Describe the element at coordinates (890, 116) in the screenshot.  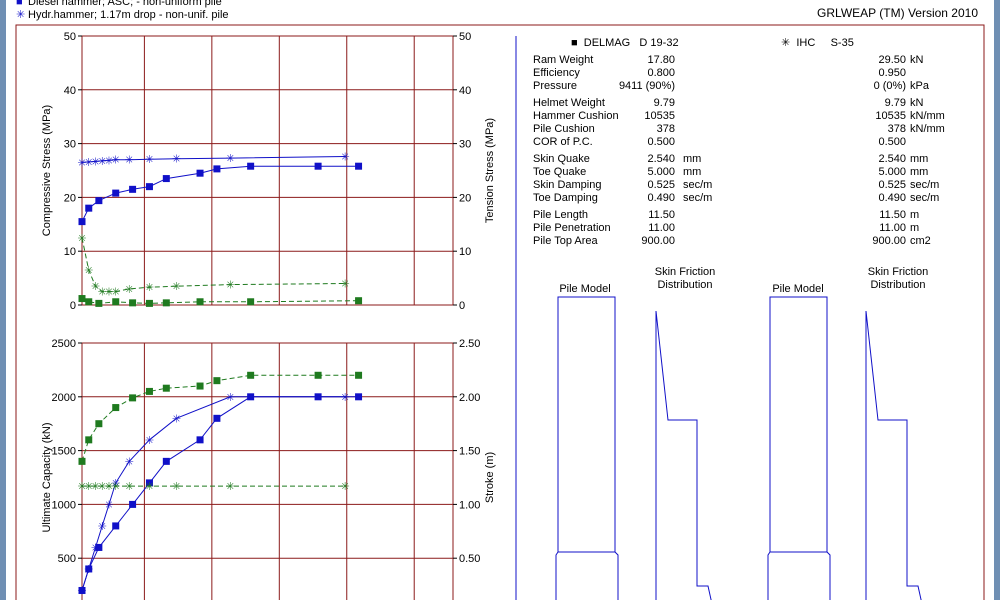
I see `param-valunit-e-2: 10535` at that location.